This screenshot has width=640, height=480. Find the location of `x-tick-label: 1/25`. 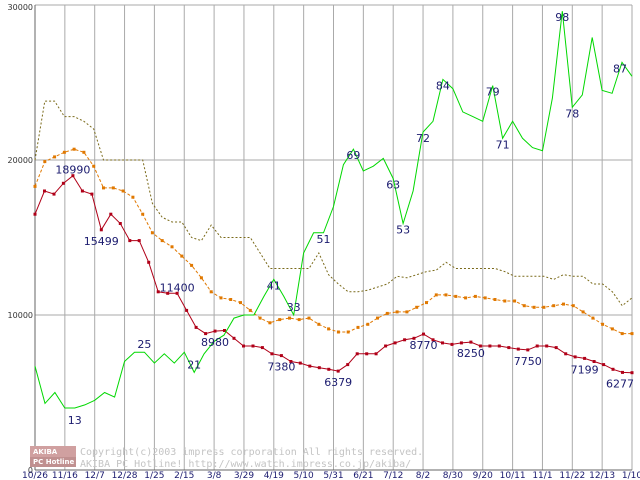

x-tick-label: 1/25 is located at coordinates (154, 475).